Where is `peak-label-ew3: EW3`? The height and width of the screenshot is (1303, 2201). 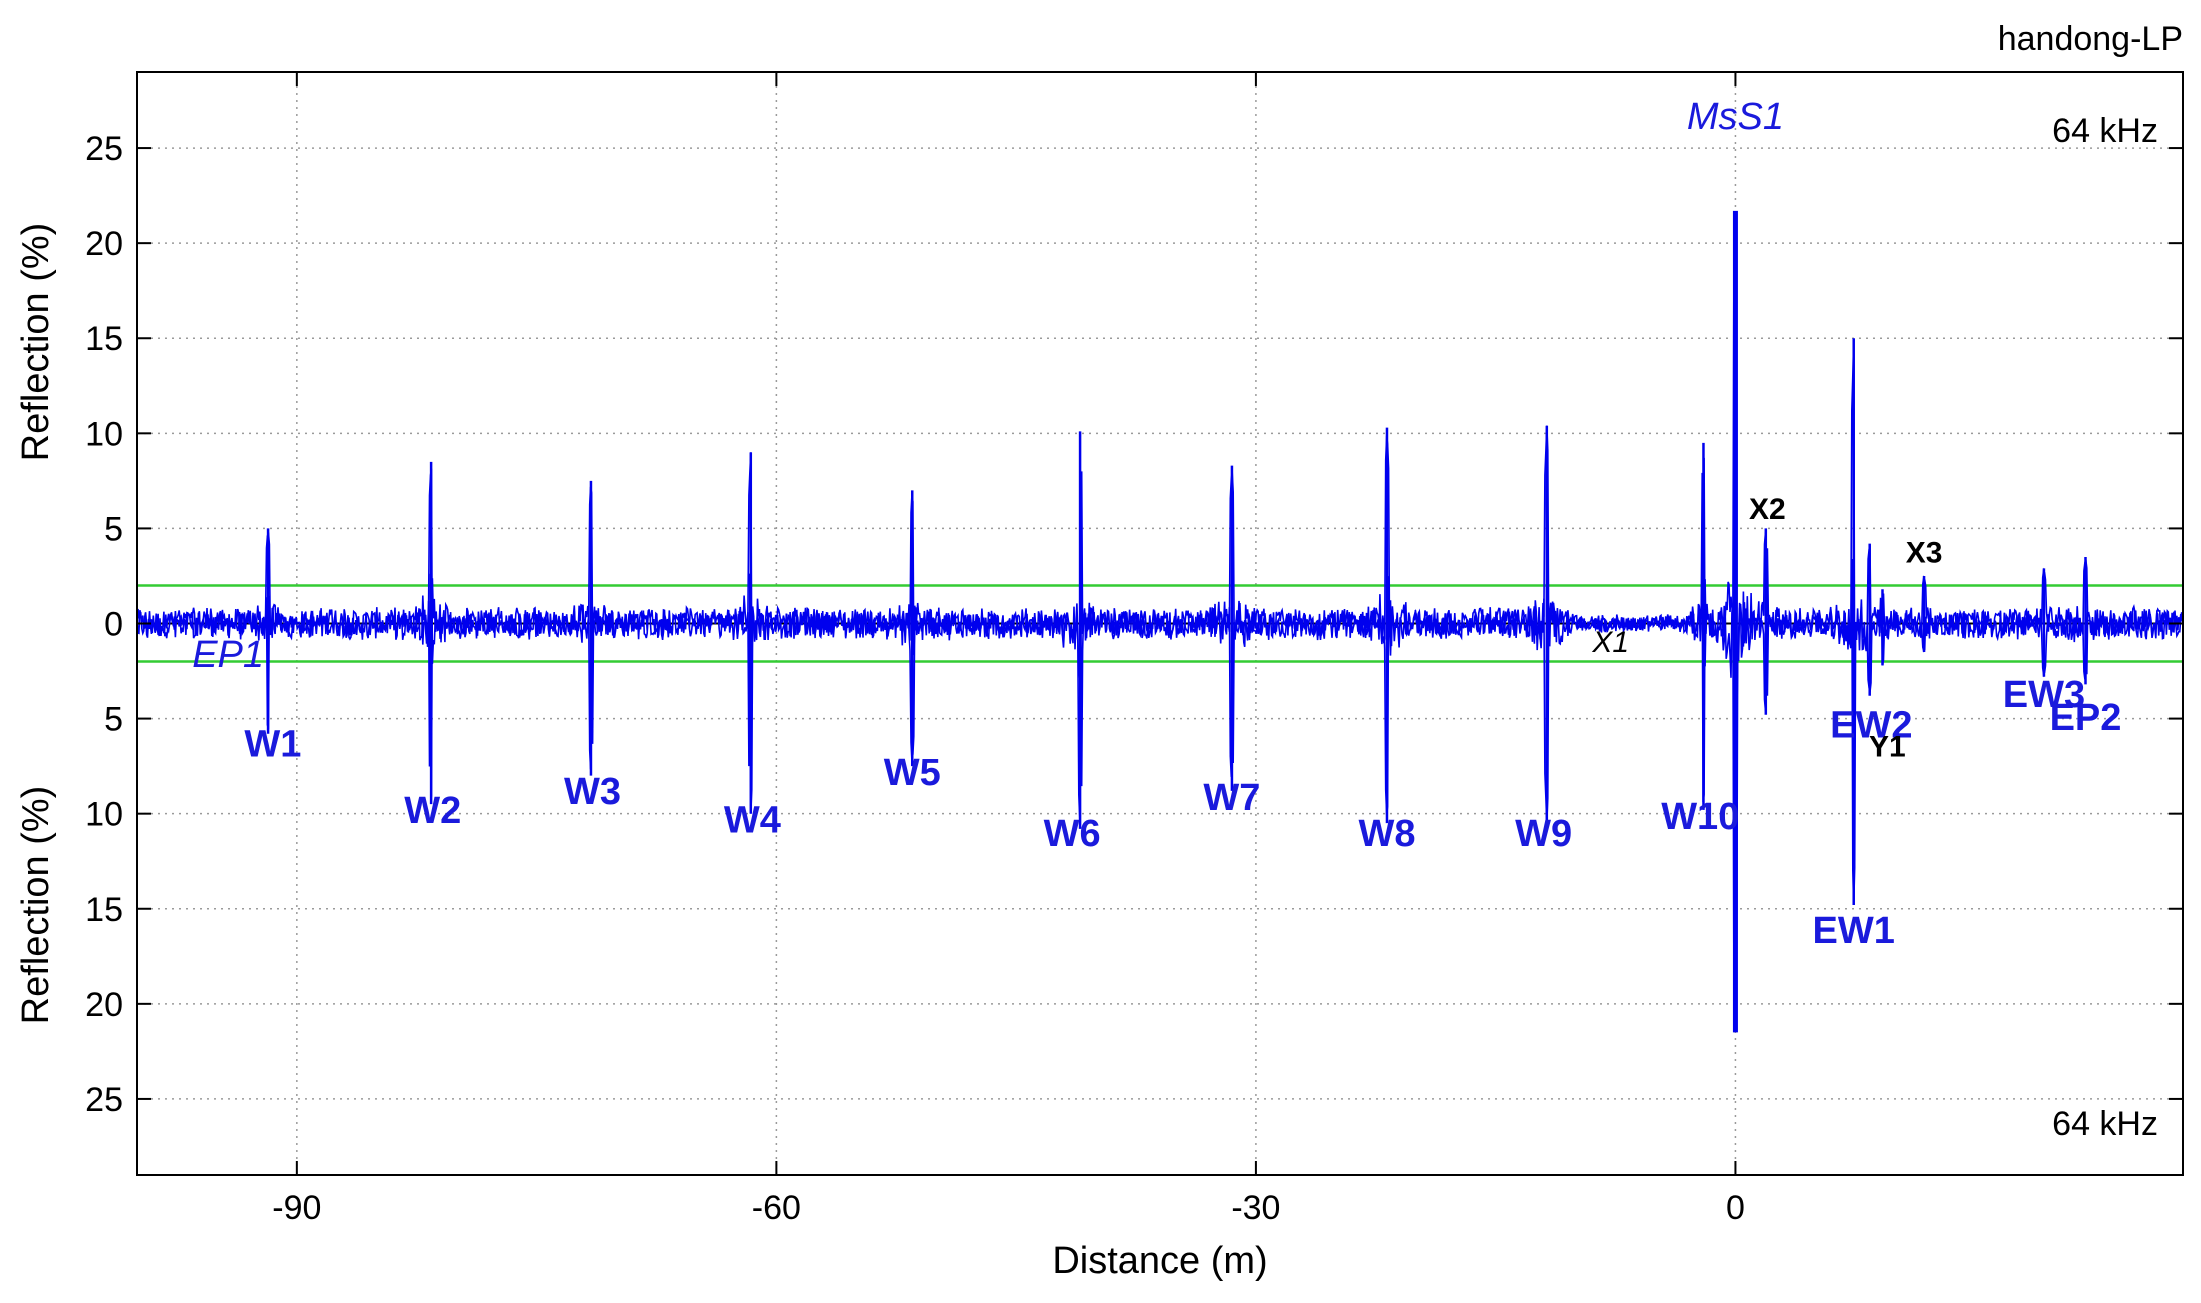
peak-label-ew3: EW3 is located at coordinates (2044, 695).